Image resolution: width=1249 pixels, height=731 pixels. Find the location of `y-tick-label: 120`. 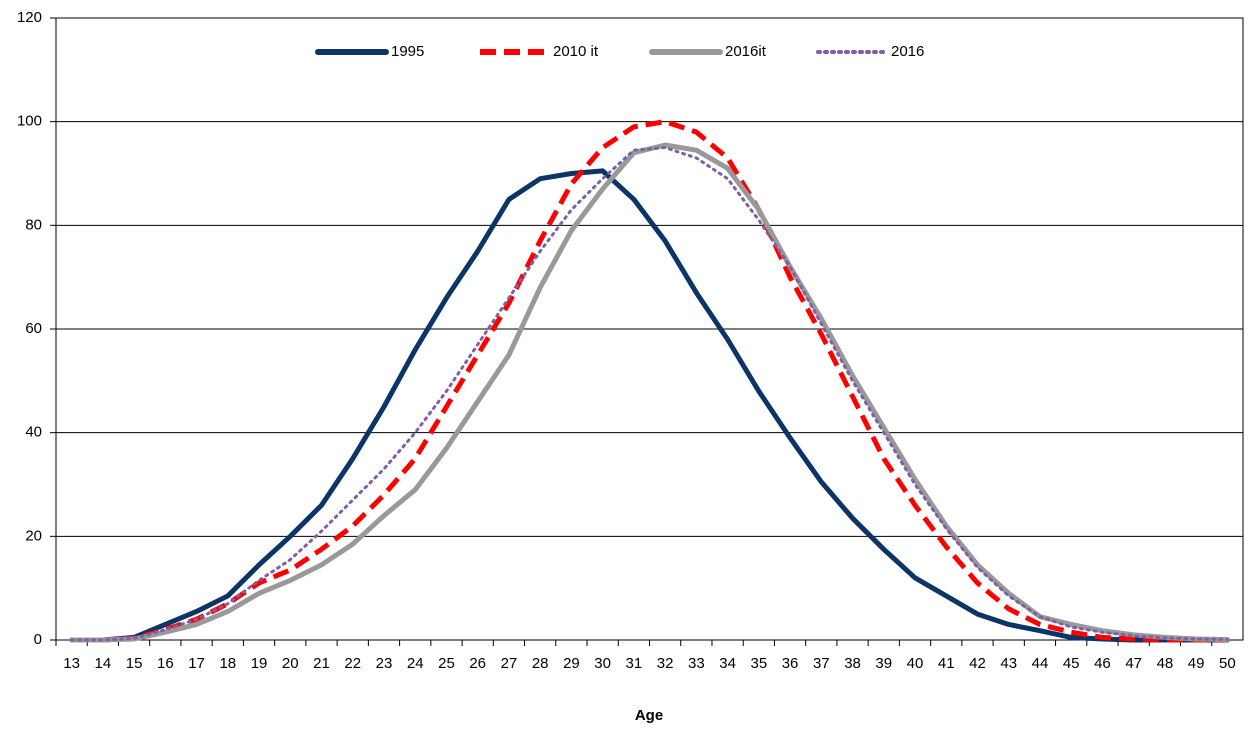

y-tick-label: 120 is located at coordinates (29, 17).